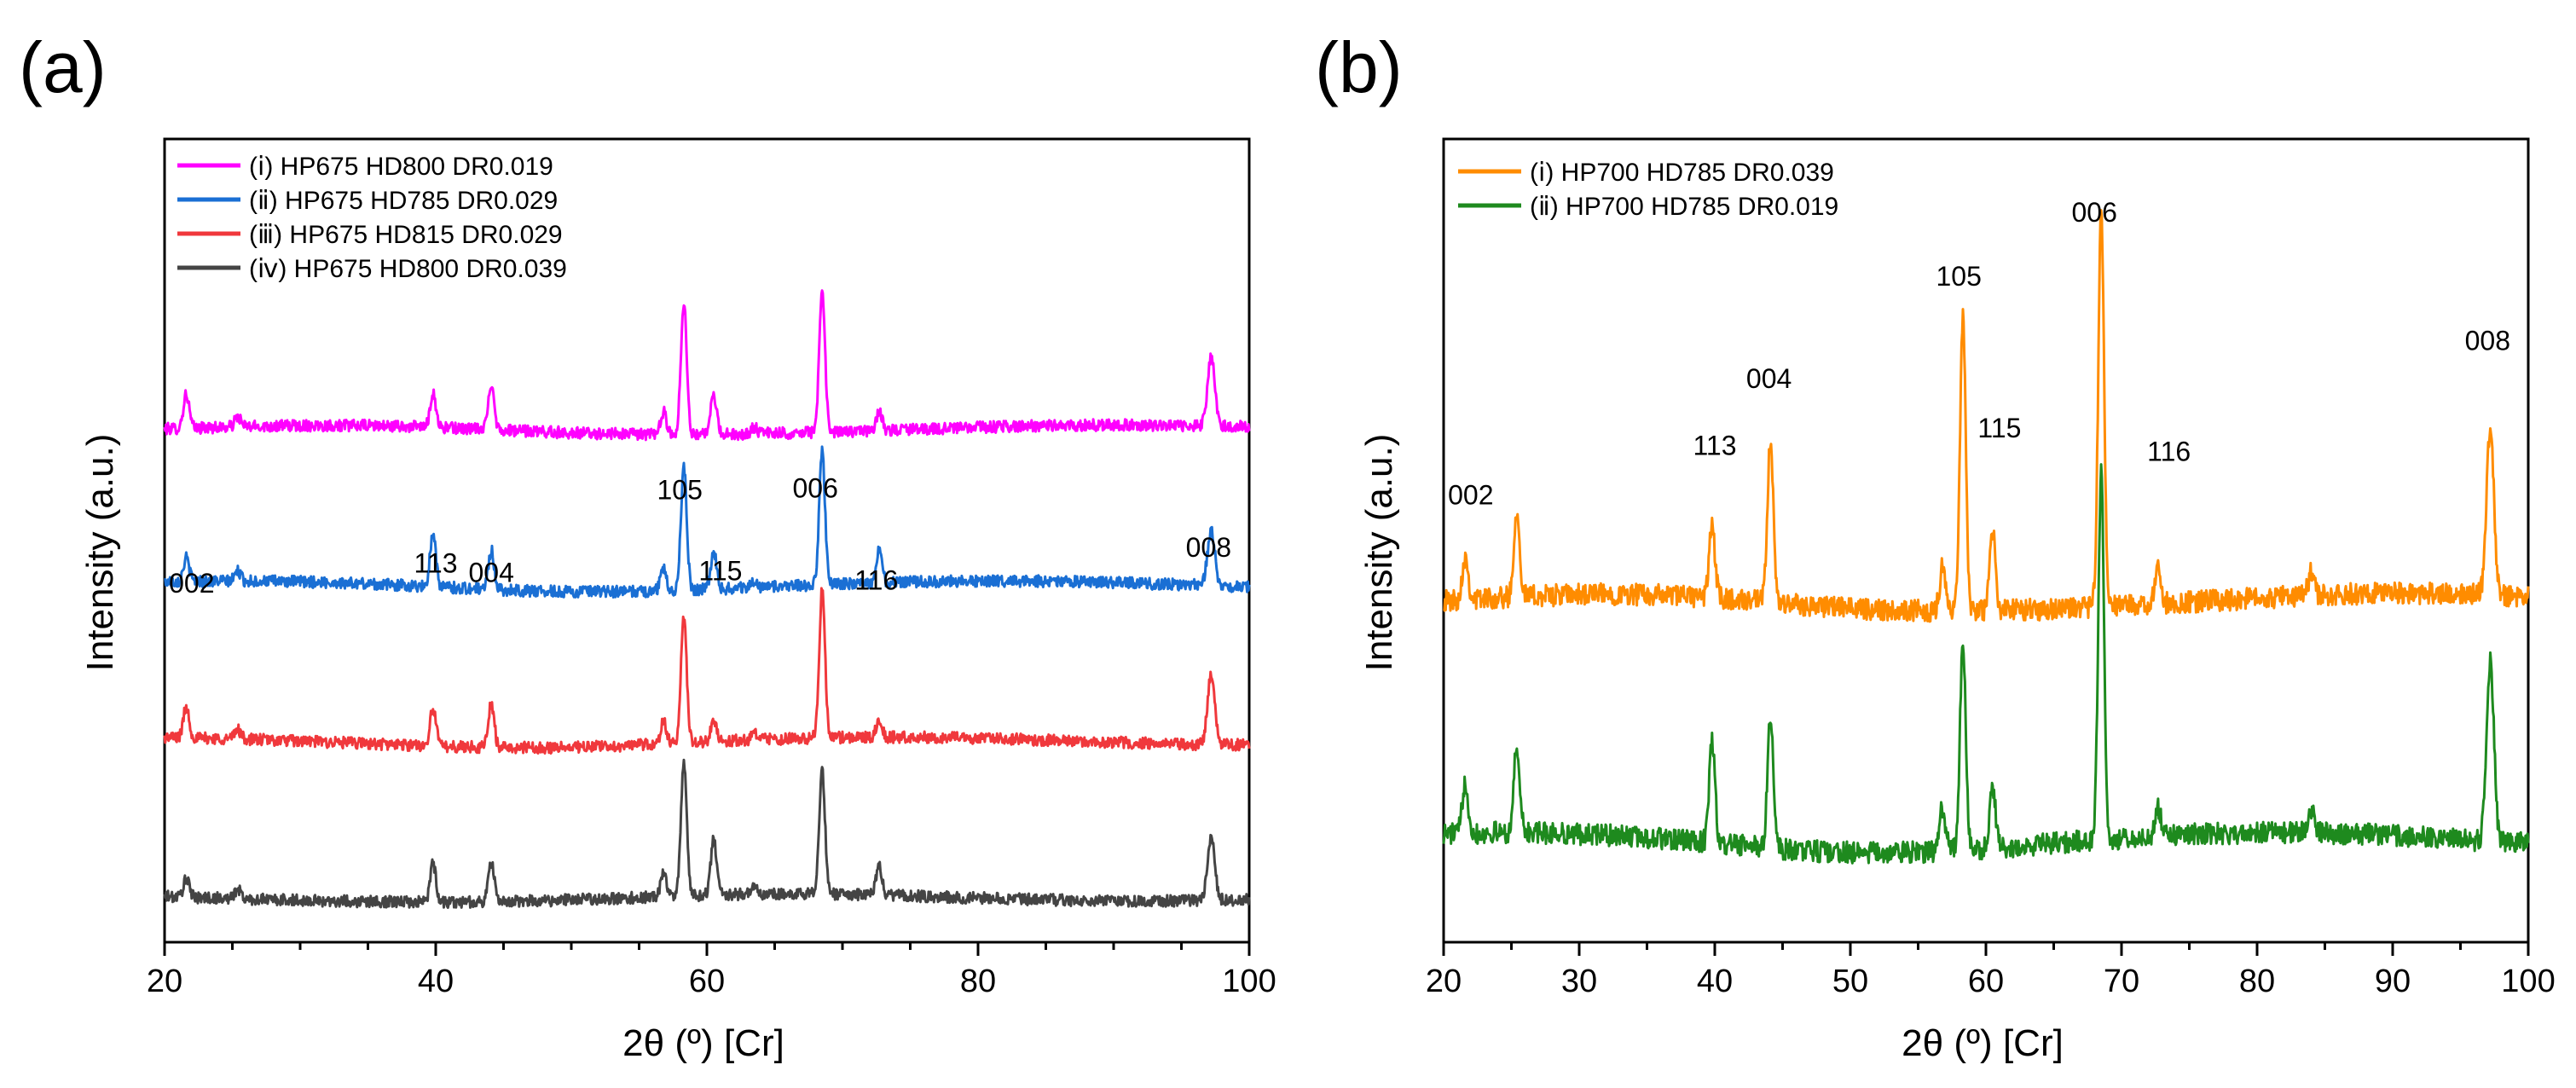 The width and height of the screenshot is (2576, 1088). Describe the element at coordinates (703, 1043) in the screenshot. I see `panel-a-xlabel: 2θ (º) [Cr]` at that location.